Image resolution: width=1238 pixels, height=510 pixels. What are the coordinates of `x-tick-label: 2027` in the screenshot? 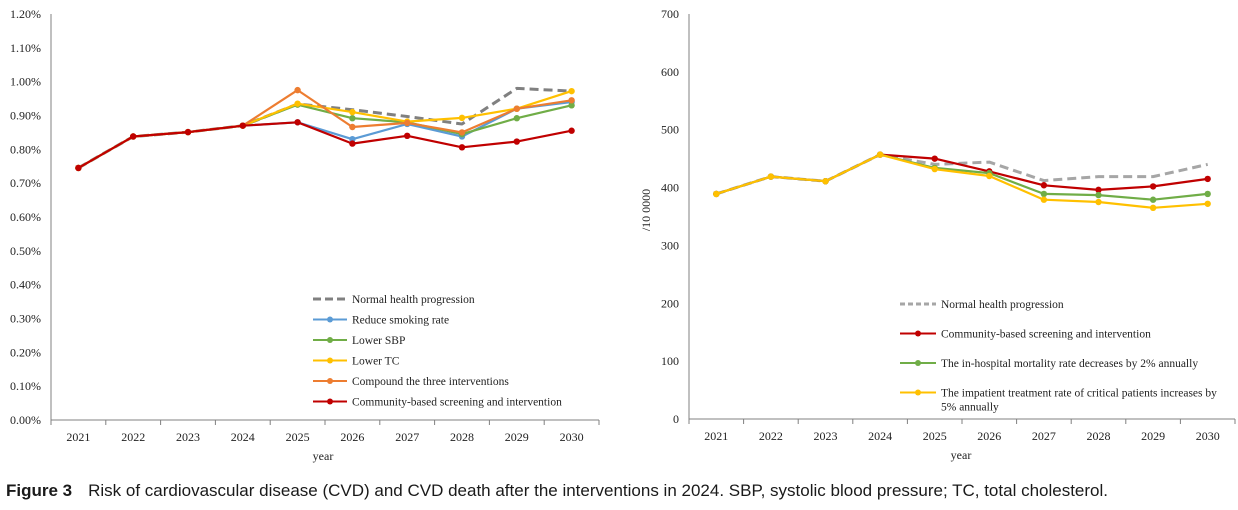 It's located at (1044, 436).